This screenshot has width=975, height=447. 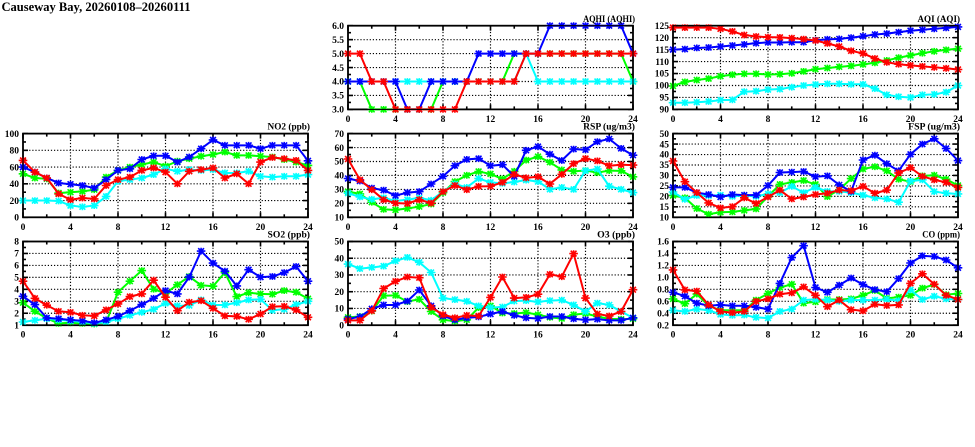 What do you see at coordinates (663, 291) in the screenshot?
I see `svg-text: 0.8` at bounding box center [663, 291].